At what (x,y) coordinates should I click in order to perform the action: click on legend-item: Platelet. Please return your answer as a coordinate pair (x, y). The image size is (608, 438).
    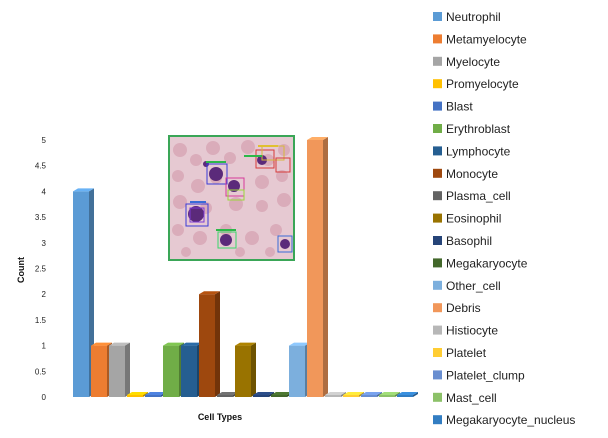
    Looking at the image, I should click on (460, 353).